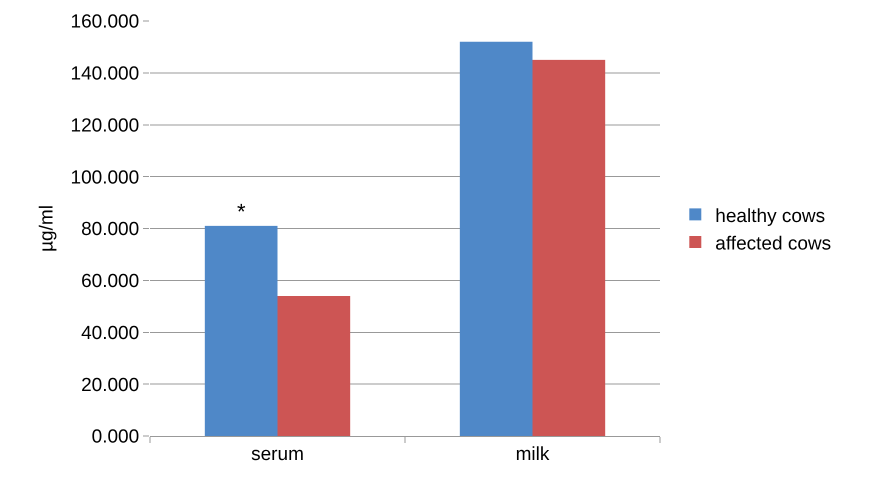  What do you see at coordinates (105, 125) in the screenshot?
I see `y-tick-label: 120.000` at bounding box center [105, 125].